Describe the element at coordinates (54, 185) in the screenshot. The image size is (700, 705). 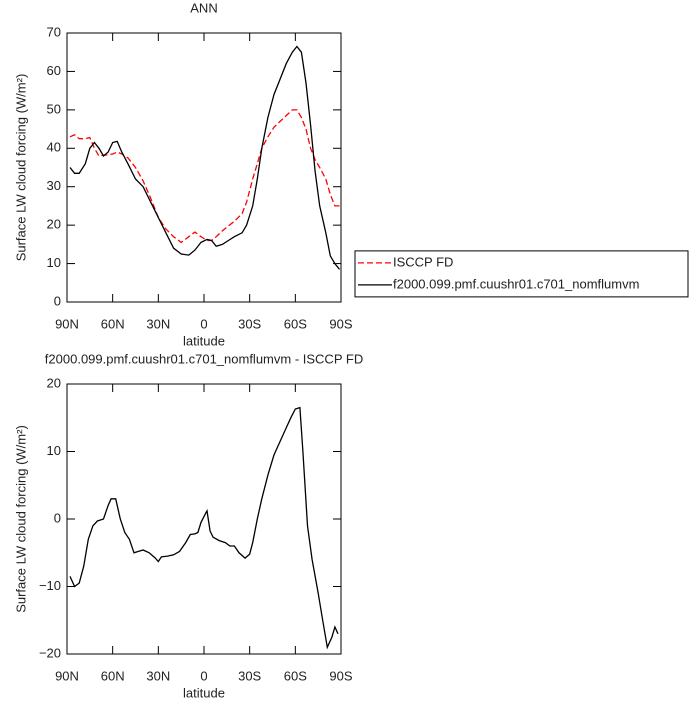
I see `y-tick-label: 30` at that location.